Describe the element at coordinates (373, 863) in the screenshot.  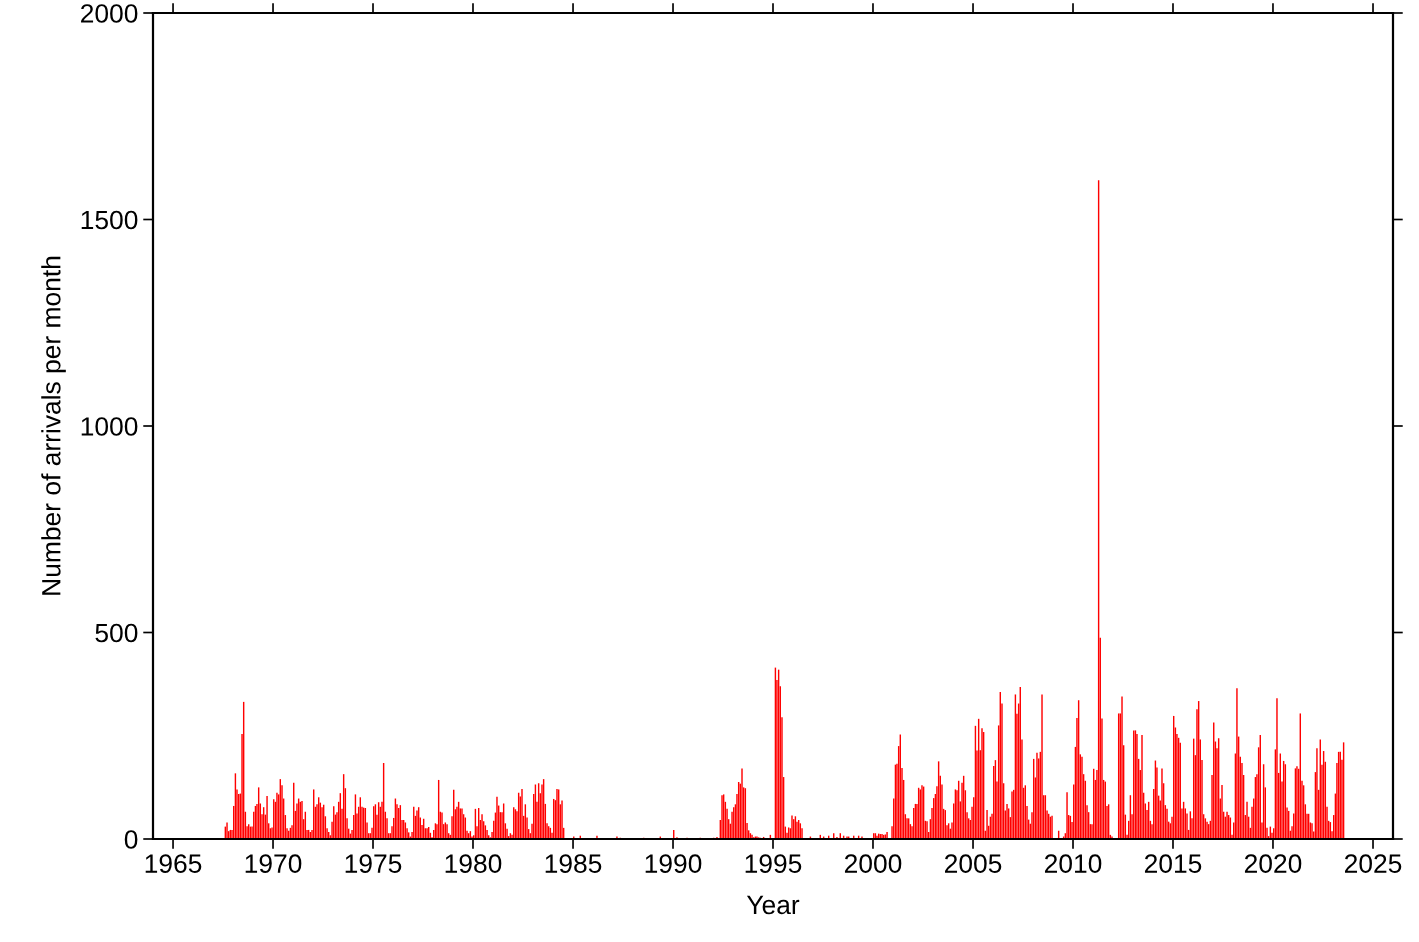
I see `x-tick-label: 1975` at that location.